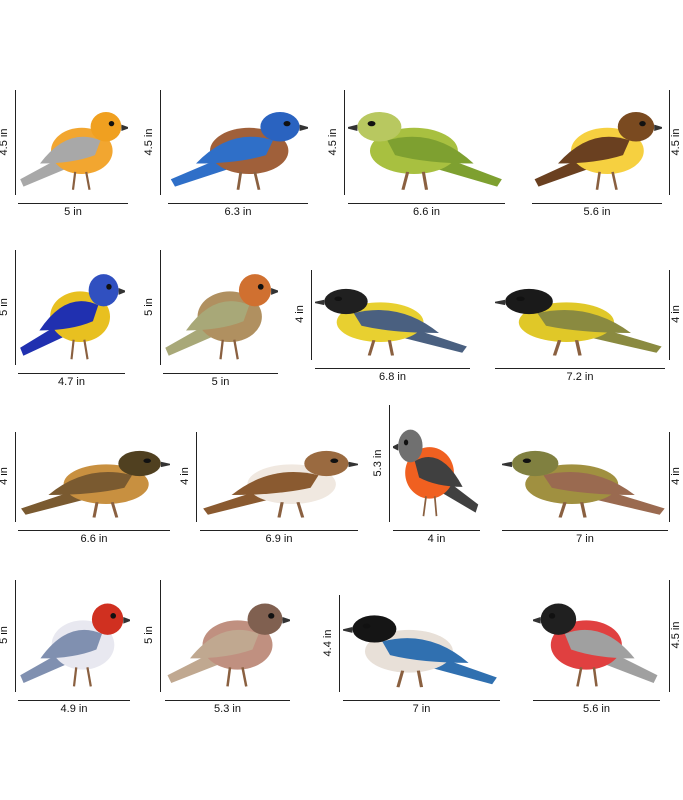  What do you see at coordinates (71, 382) in the screenshot?
I see `width-label: 4.7 in` at bounding box center [71, 382].